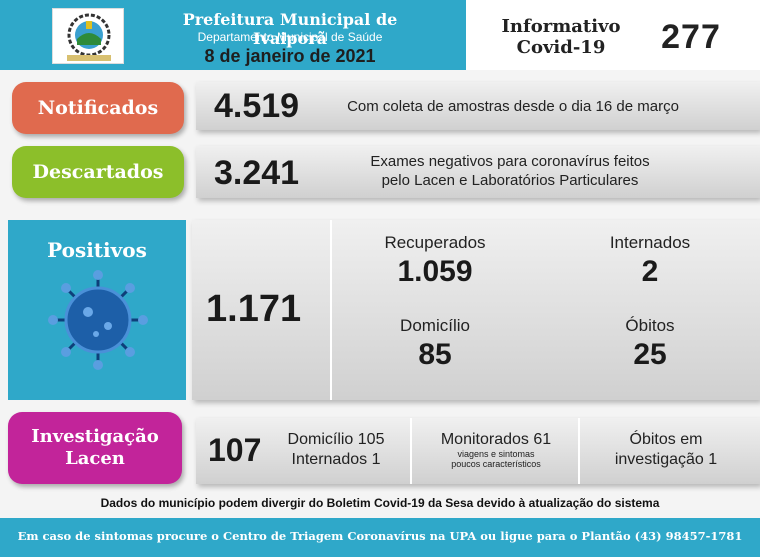 This screenshot has height=557, width=760. Describe the element at coordinates (290, 29) in the screenshot. I see `header-title: Prefeitura Municipal de Ivaiporã` at that location.